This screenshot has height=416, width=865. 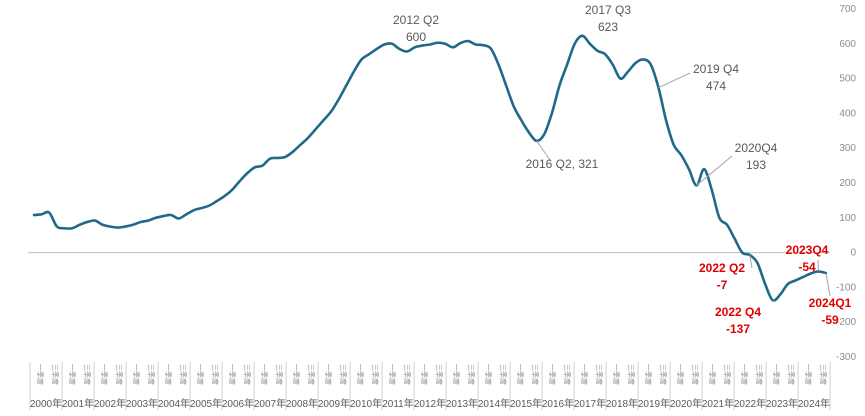 What do you see at coordinates (238, 403) in the screenshot?
I see `x-year-label: 2006年` at bounding box center [238, 403].